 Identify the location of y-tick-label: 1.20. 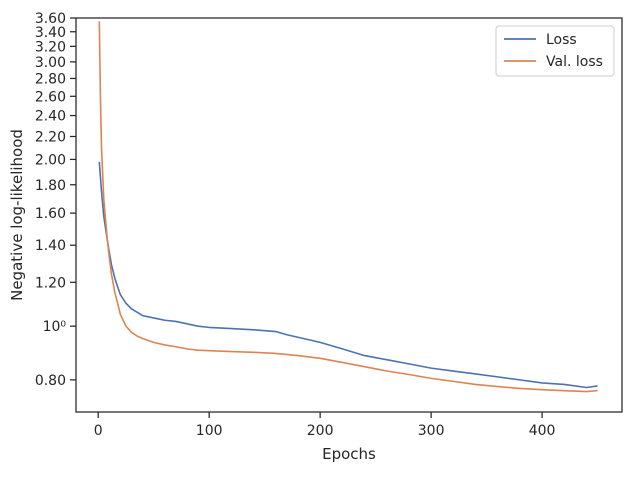
(50, 283).